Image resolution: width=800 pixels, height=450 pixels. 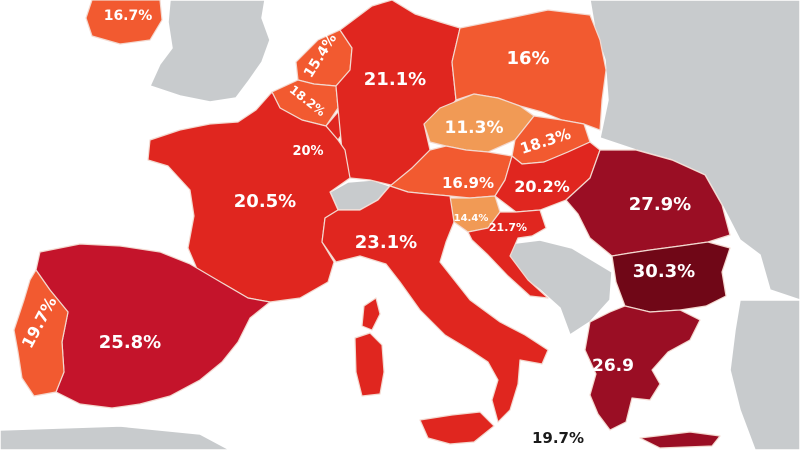 What do you see at coordinates (210, 51) in the screenshot?
I see `great-britain` at bounding box center [210, 51].